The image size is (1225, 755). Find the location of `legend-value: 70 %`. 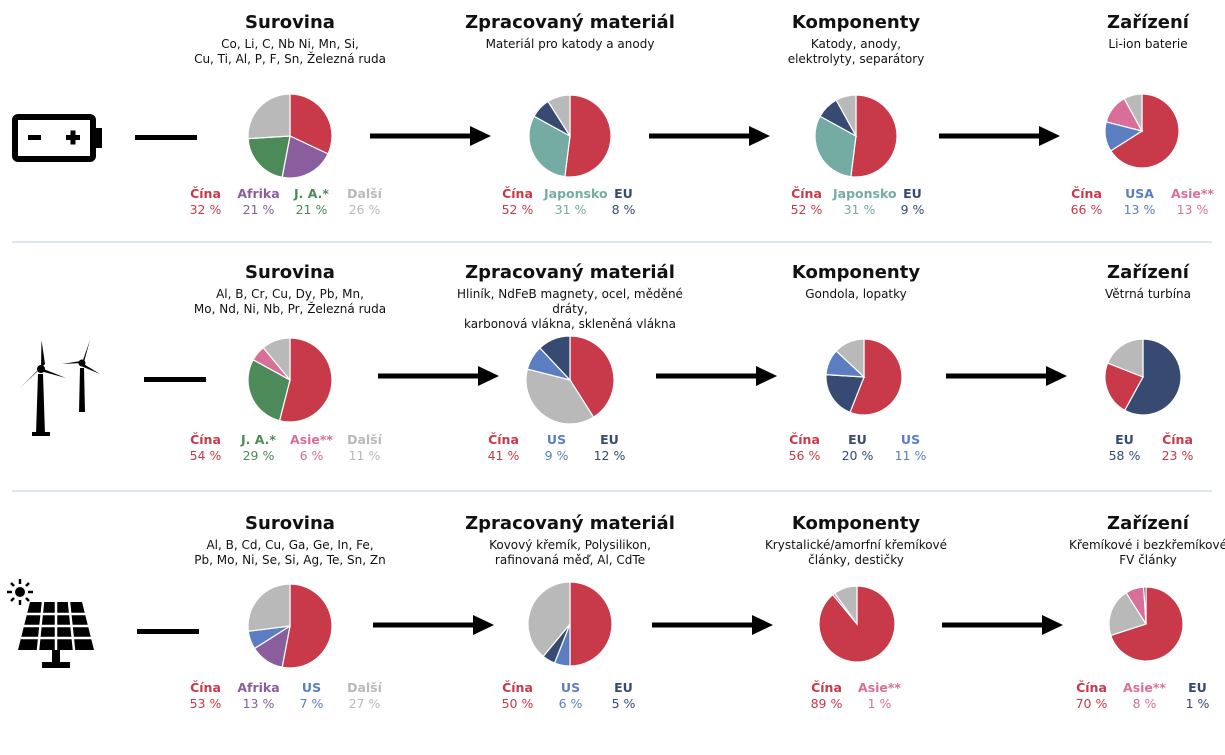

legend-value: 70 % is located at coordinates (1091, 703).